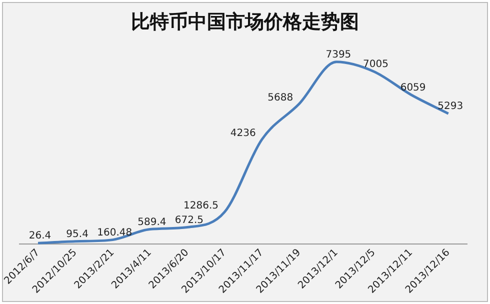 The width and height of the screenshot is (490, 304). I want to click on data-label: 26.4, so click(40, 236).